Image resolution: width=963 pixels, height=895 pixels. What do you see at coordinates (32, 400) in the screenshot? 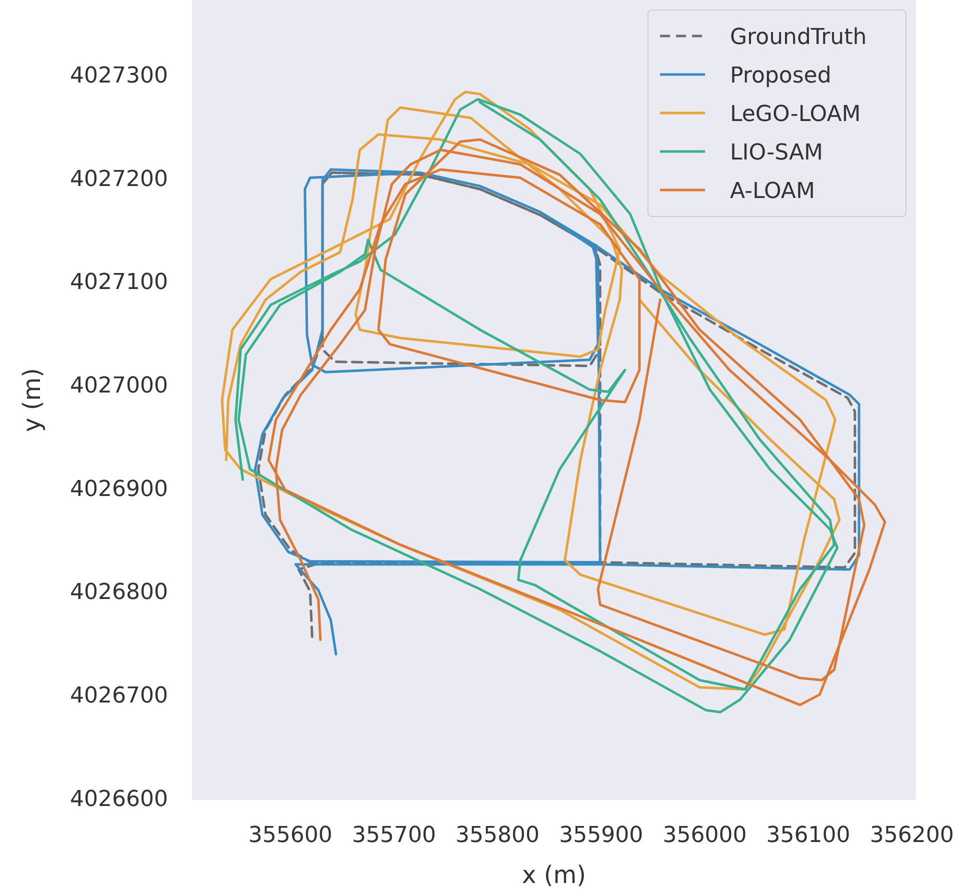
I see `y-axis-title: y (m)` at bounding box center [32, 400].